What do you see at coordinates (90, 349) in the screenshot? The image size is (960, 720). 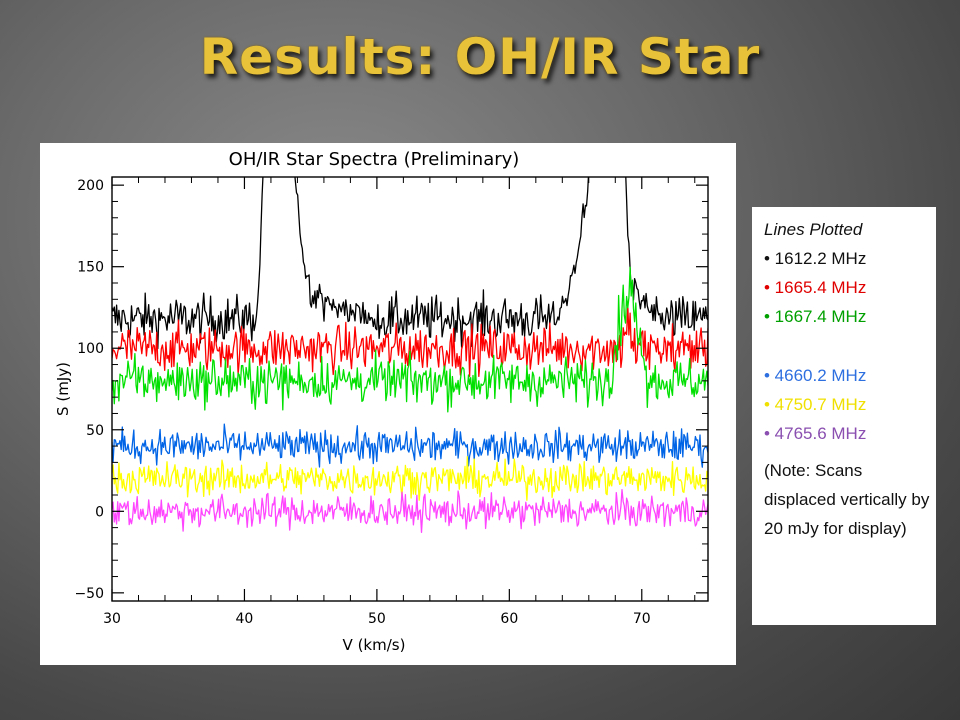 I see `y-tick-label: 100` at bounding box center [90, 349].